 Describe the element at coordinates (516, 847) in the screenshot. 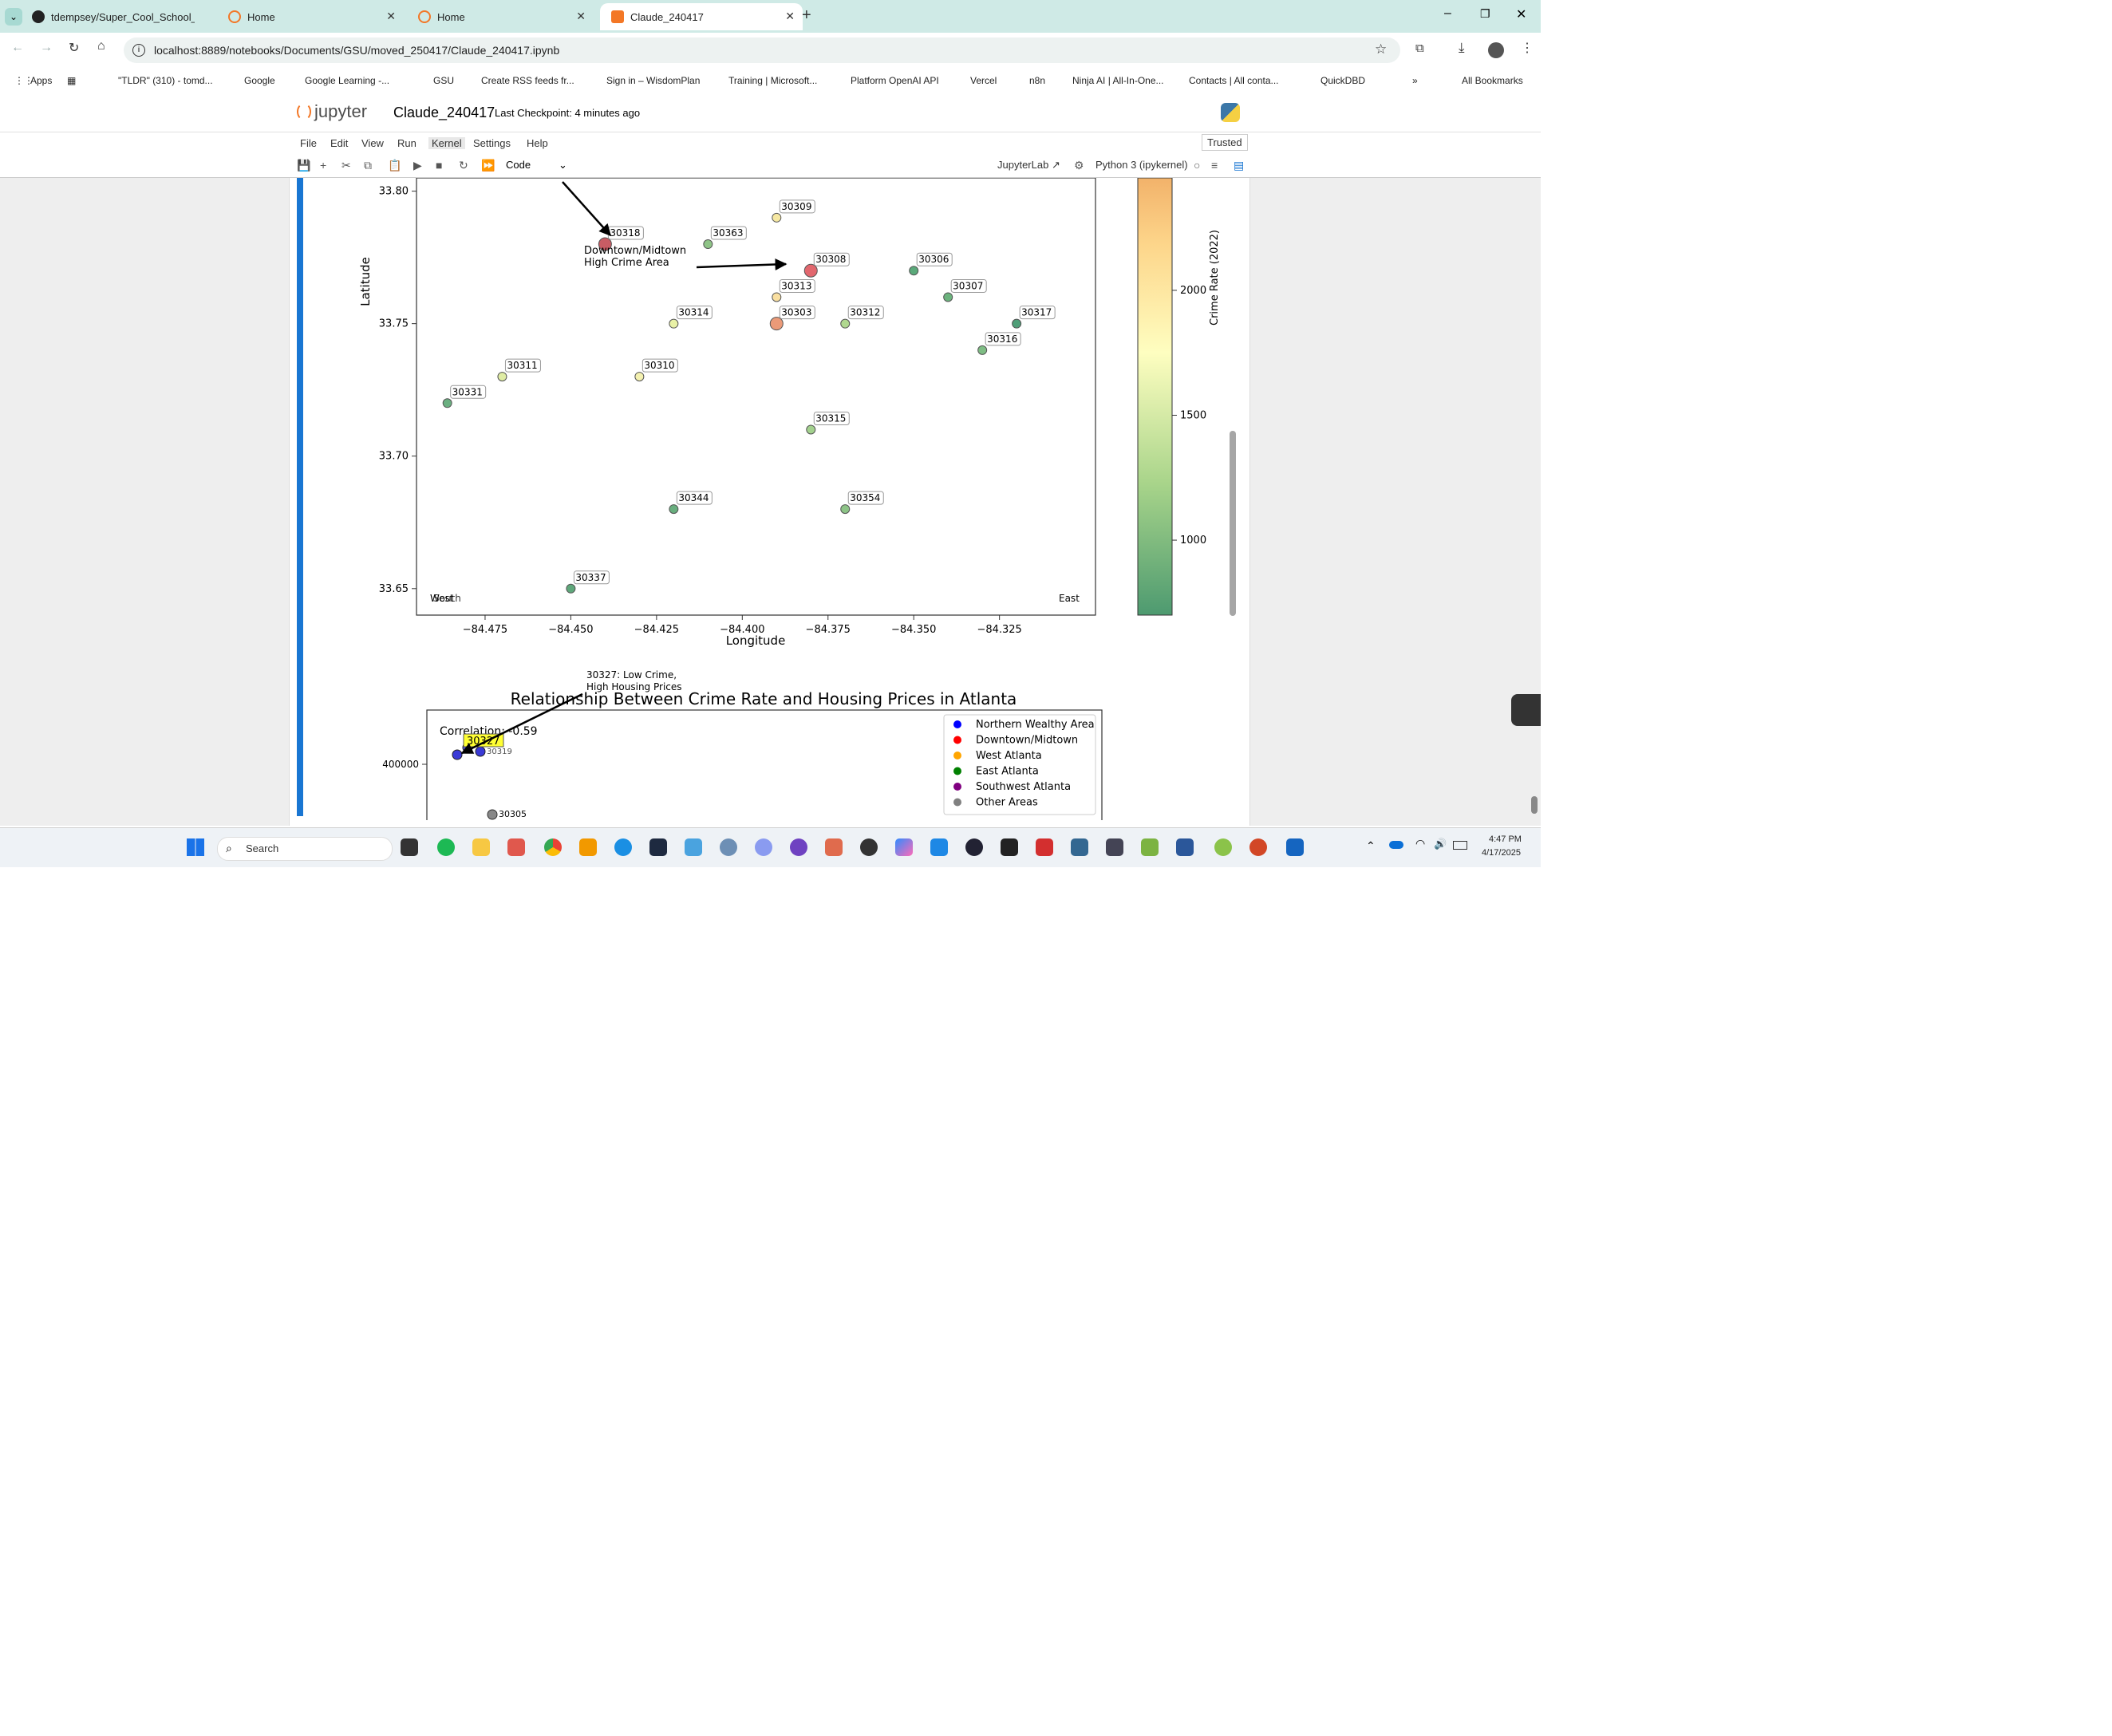

I see `app-icon-red` at that location.